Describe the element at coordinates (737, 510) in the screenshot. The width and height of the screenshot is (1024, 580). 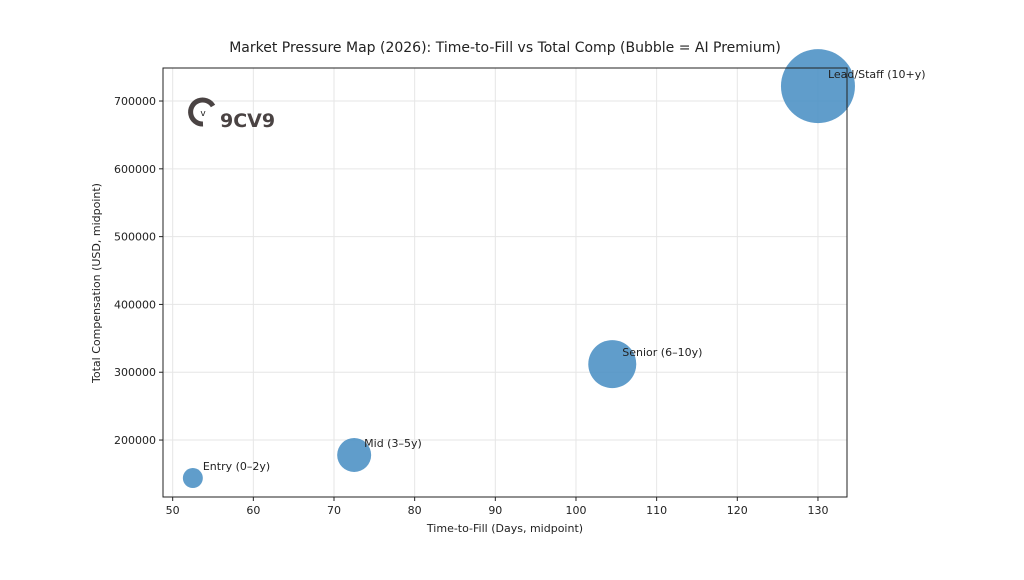
I see `x-tick-label: 120` at that location.